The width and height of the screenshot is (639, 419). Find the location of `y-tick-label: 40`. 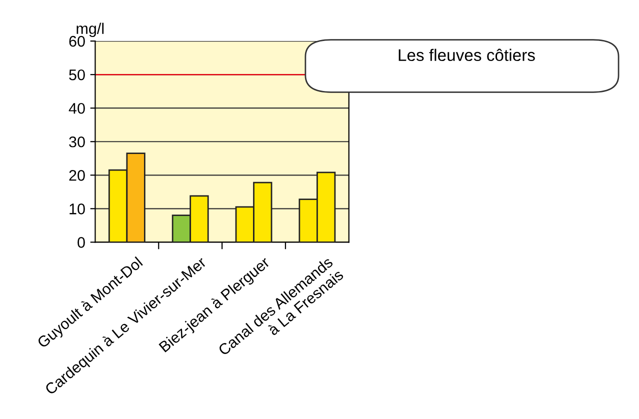

y-tick-label: 40 is located at coordinates (76, 108).